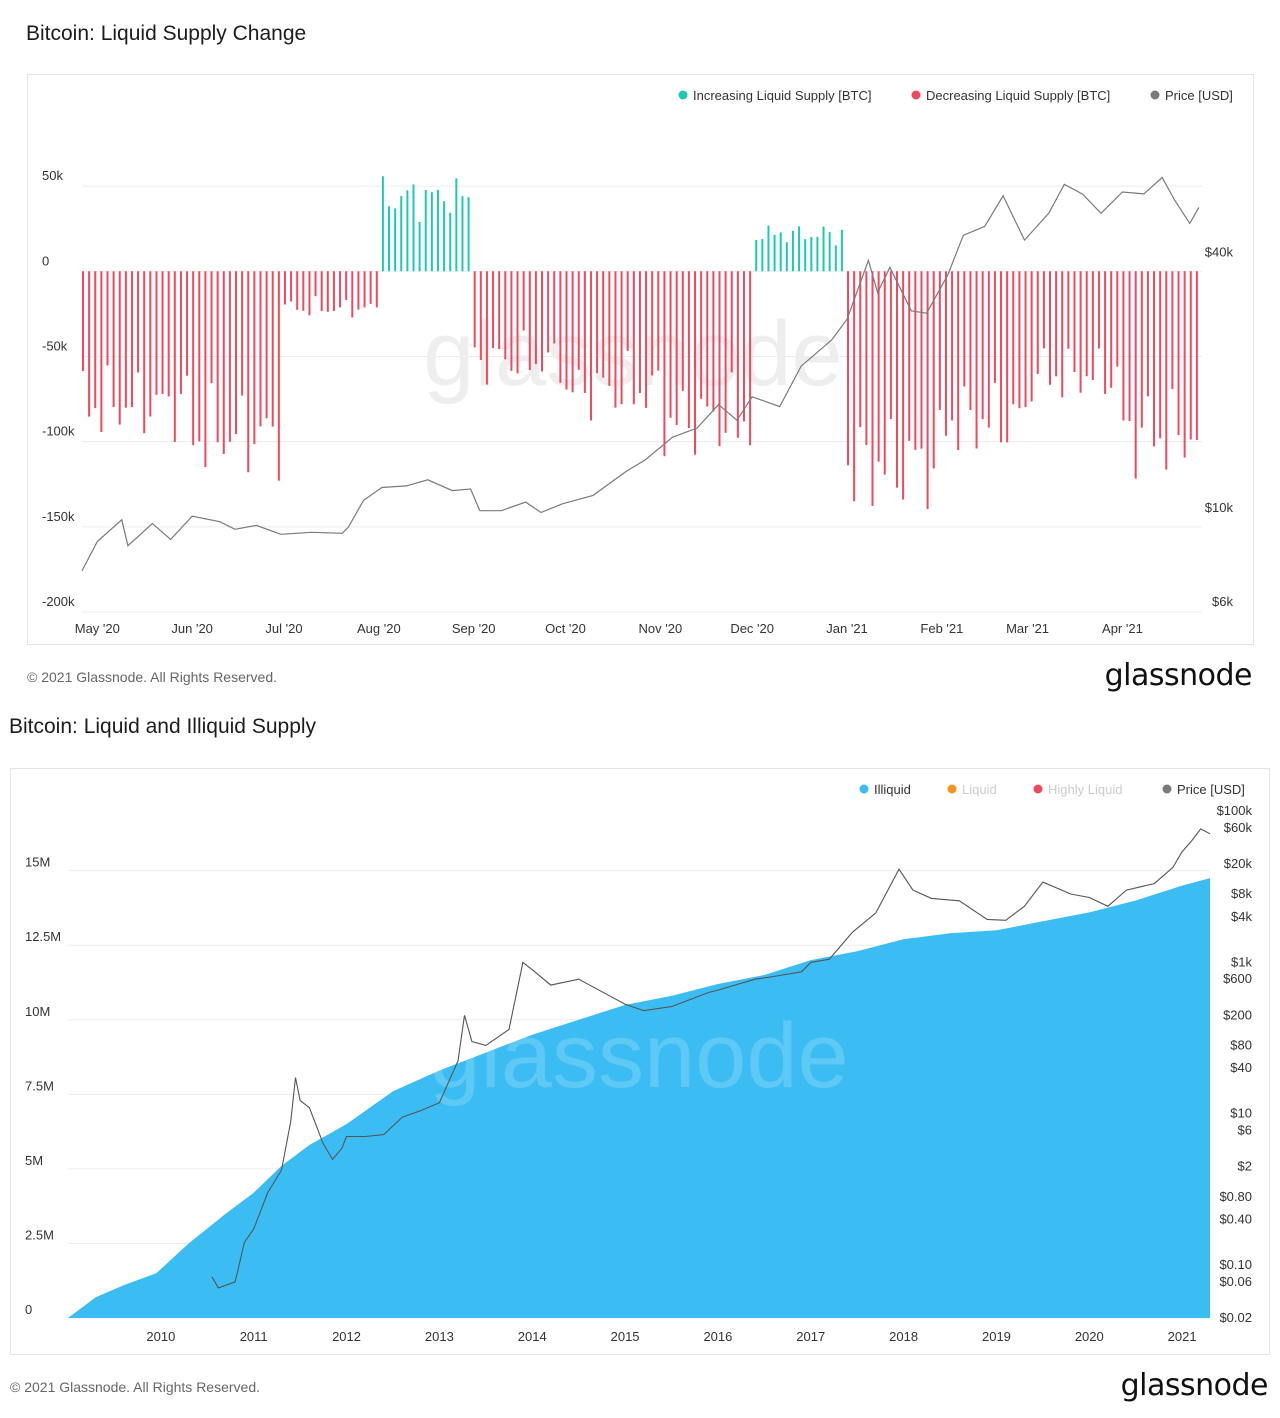 The image size is (1280, 1418). Describe the element at coordinates (1219, 252) in the screenshot. I see `y-right-tick-label: $40k` at that location.